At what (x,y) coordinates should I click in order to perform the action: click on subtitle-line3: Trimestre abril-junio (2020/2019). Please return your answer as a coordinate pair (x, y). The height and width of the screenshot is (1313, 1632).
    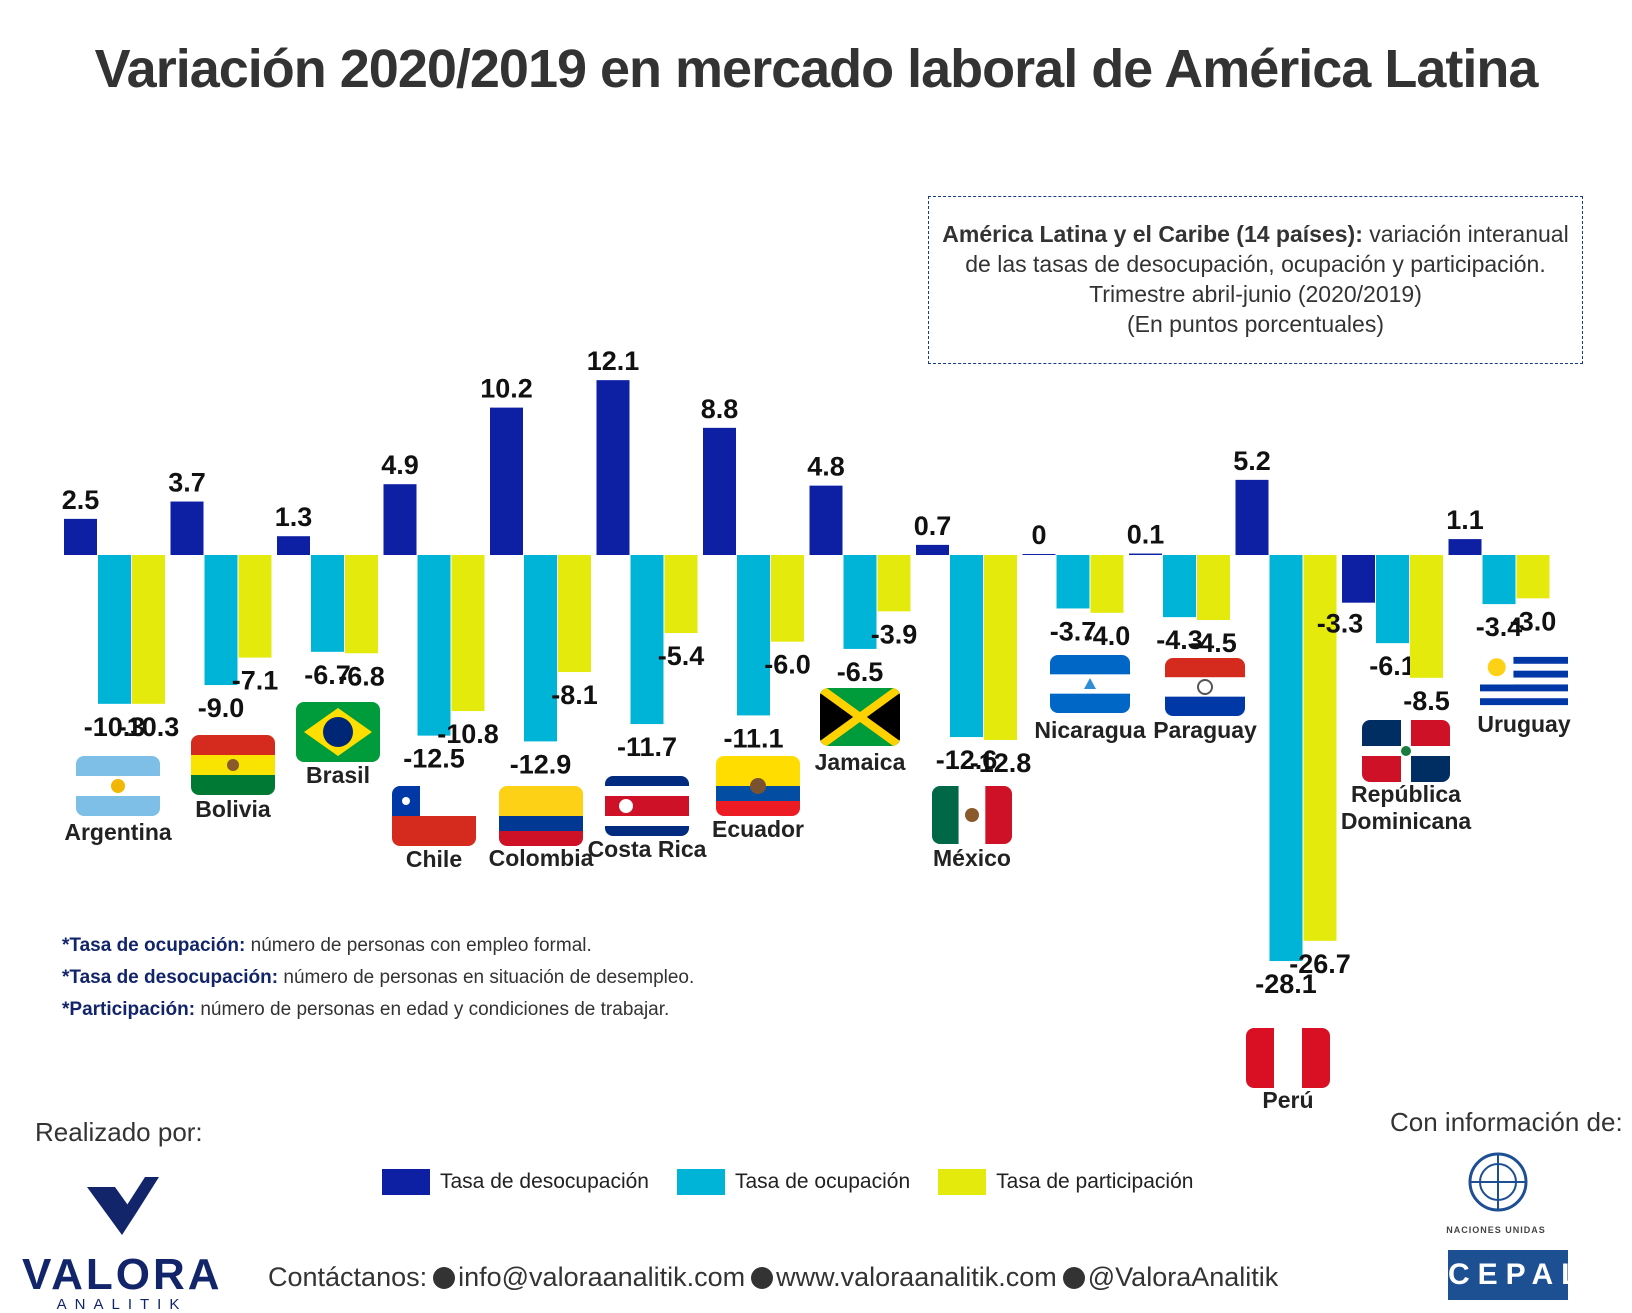
    Looking at the image, I should click on (1255, 294).